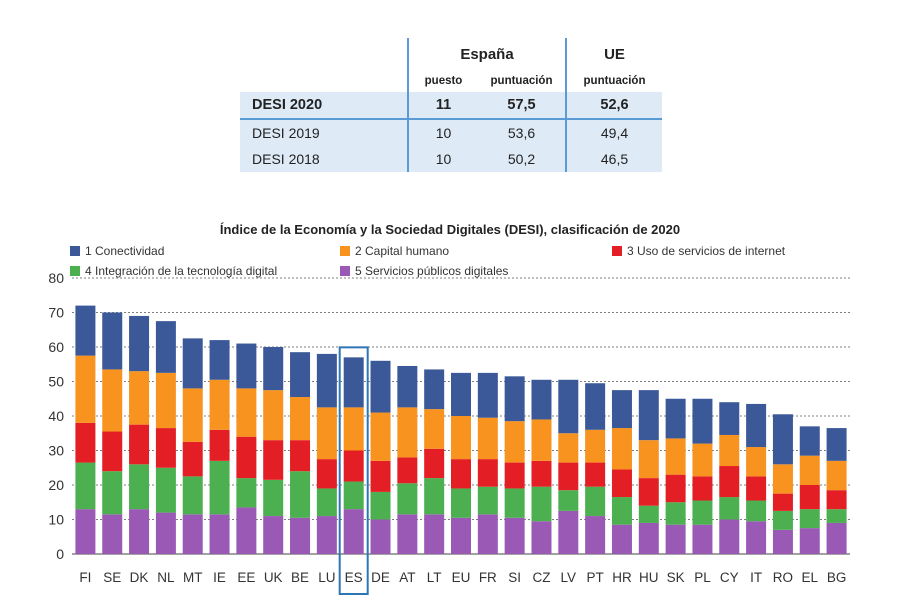  Describe the element at coordinates (380, 577) in the screenshot. I see `x-tick-label: DE` at that location.